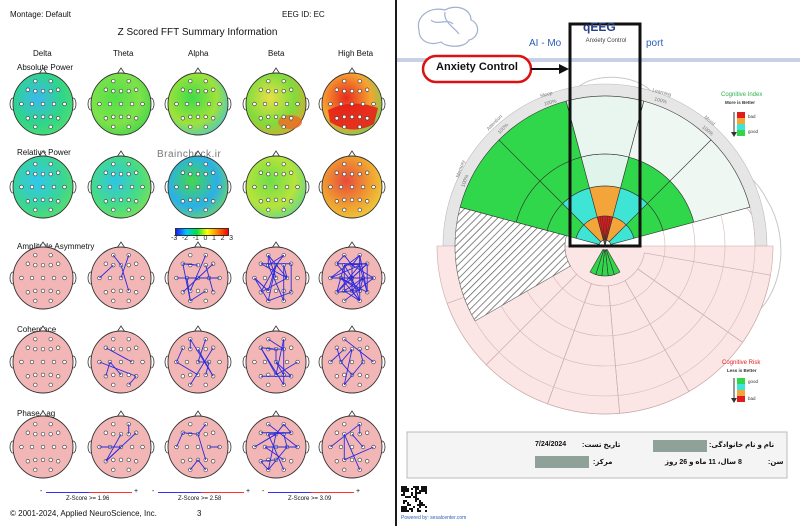  What do you see at coordinates (551, 444) in the screenshot?
I see `date-value: 7/24/2024` at bounding box center [551, 444].